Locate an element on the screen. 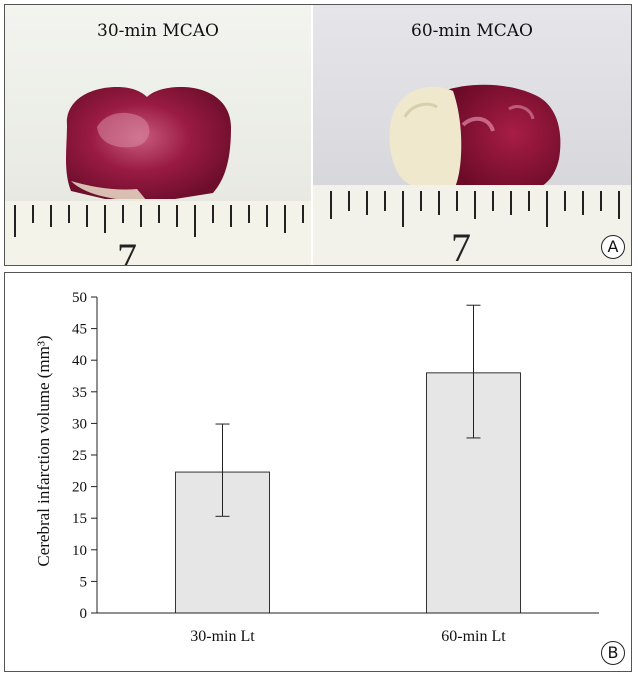  y-axis-label: Cerebral infarction volume (mm³) is located at coordinates (43, 450).